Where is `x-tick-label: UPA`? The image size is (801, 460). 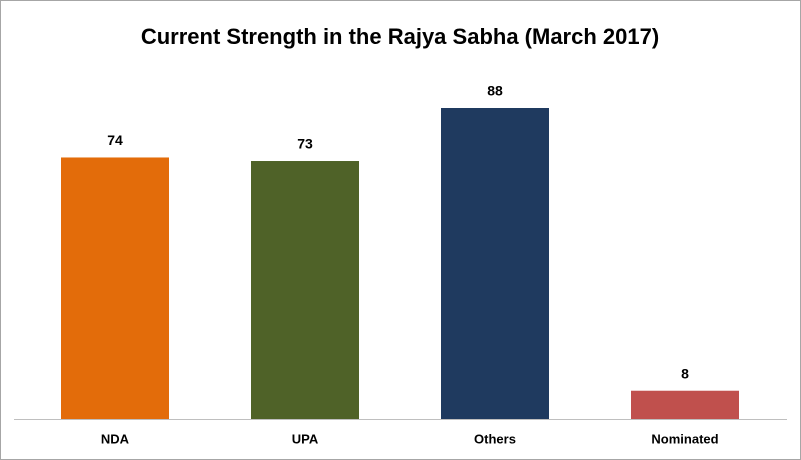 x-tick-label: UPA is located at coordinates (305, 438).